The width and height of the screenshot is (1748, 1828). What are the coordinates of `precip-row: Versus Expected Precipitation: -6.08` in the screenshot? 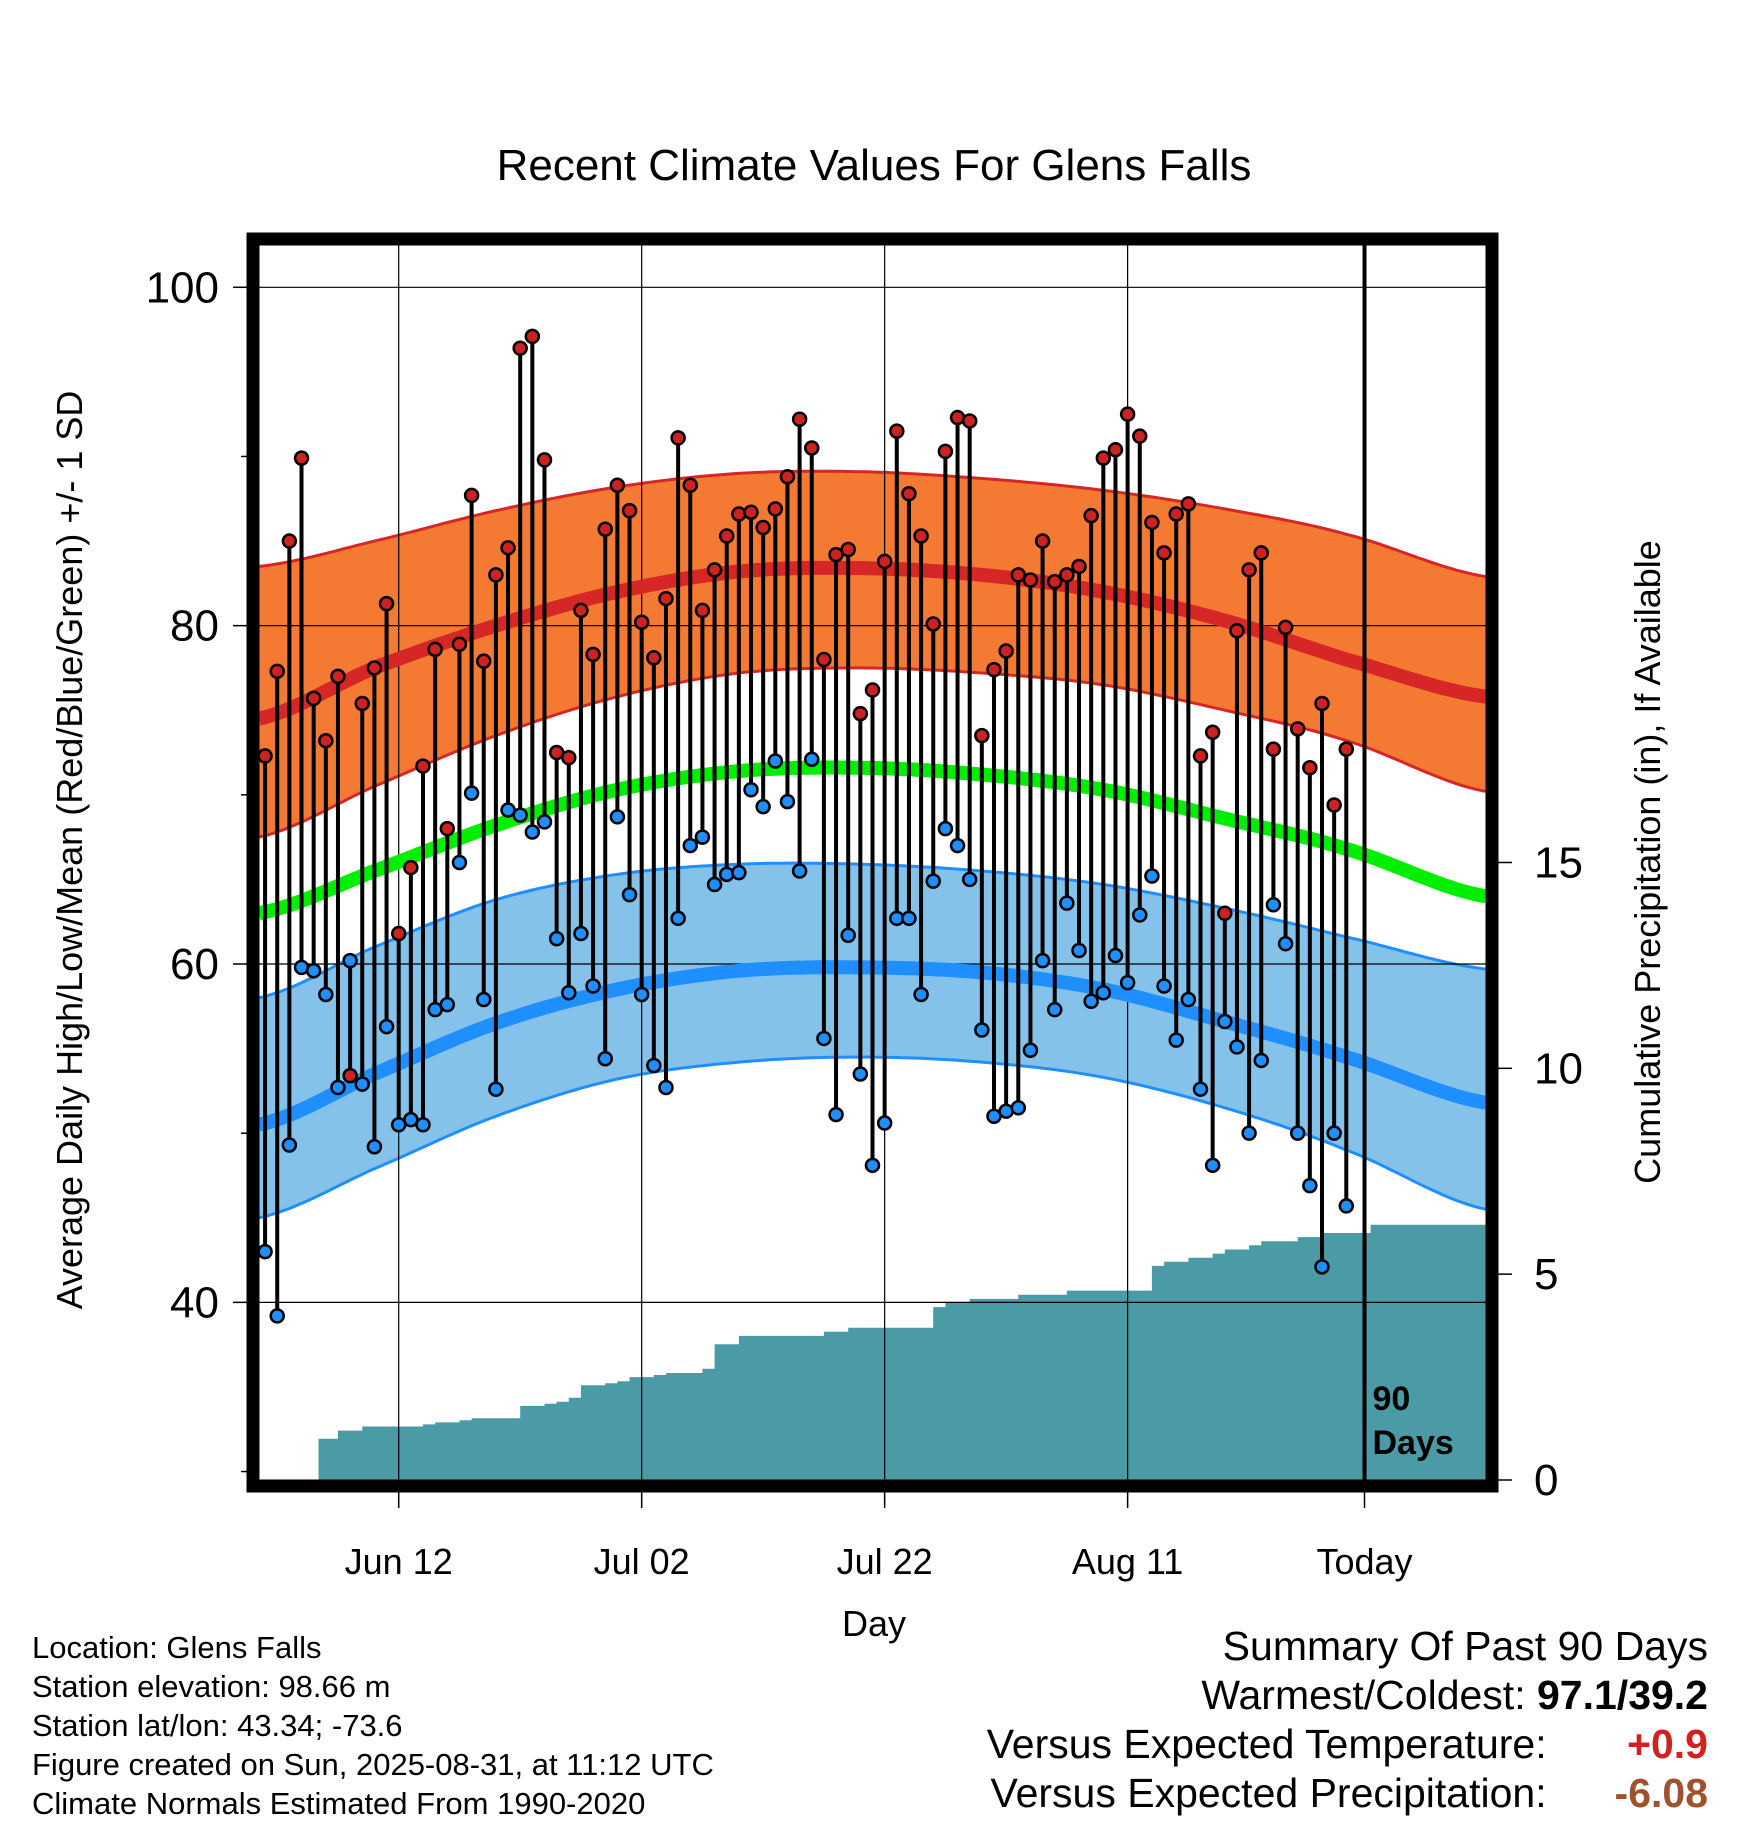 It's located at (1348, 1793).